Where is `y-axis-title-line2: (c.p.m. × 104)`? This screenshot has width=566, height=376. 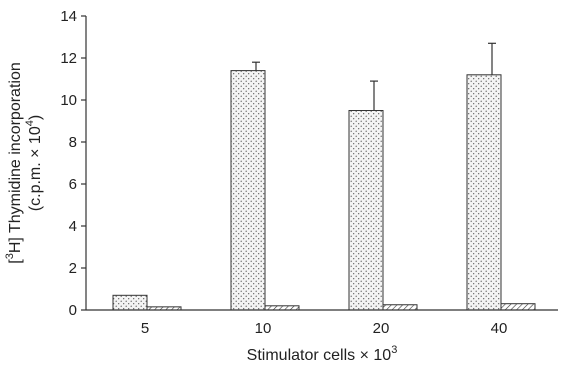
y-axis-title-line2: (c.p.m. × 104) is located at coordinates (34, 163).